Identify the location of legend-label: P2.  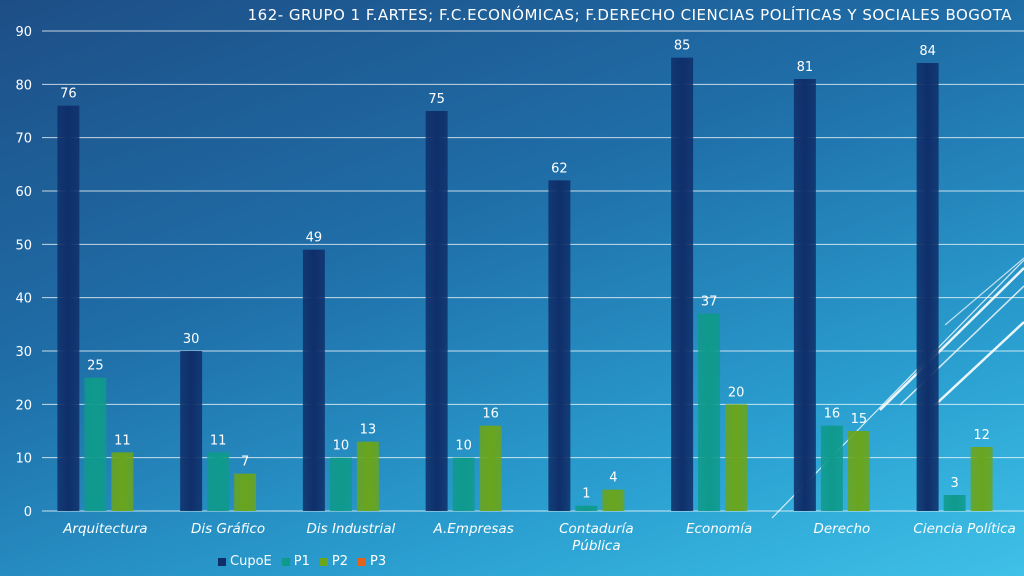
(339, 561).